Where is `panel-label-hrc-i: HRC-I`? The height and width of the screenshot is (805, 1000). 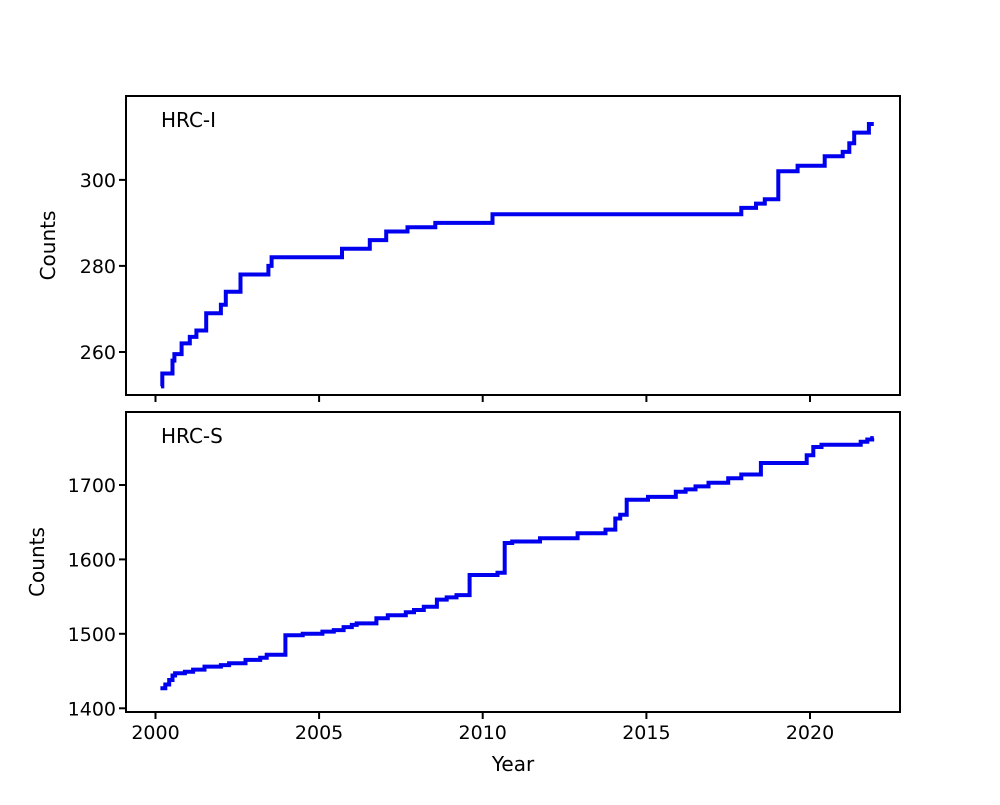
panel-label-hrc-i: HRC-I is located at coordinates (188, 120).